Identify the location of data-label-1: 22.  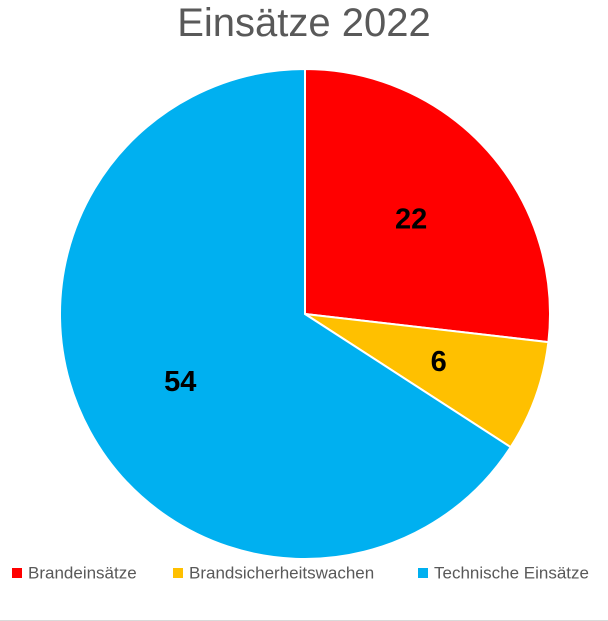
(411, 220).